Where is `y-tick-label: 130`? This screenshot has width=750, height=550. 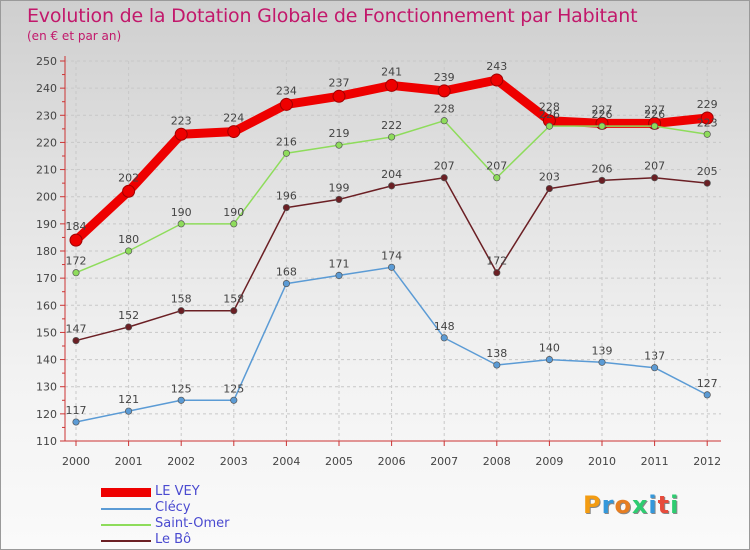 y-tick-label: 130 is located at coordinates (46, 387).